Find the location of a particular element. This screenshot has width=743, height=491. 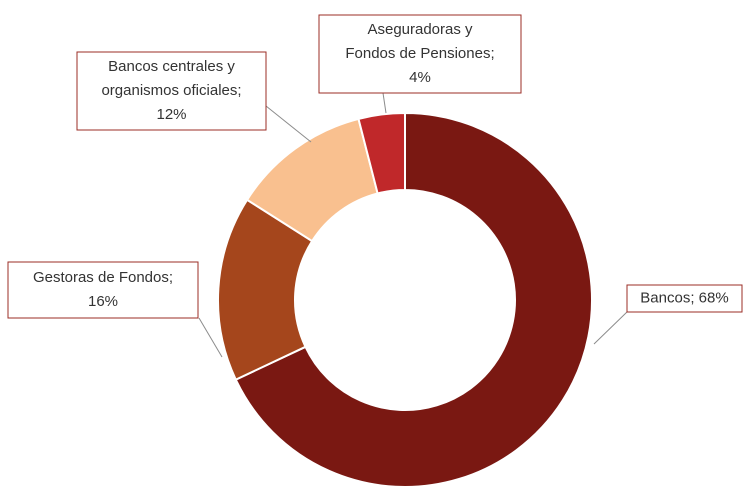

data-label: organismos oficiales; is located at coordinates (171, 90).